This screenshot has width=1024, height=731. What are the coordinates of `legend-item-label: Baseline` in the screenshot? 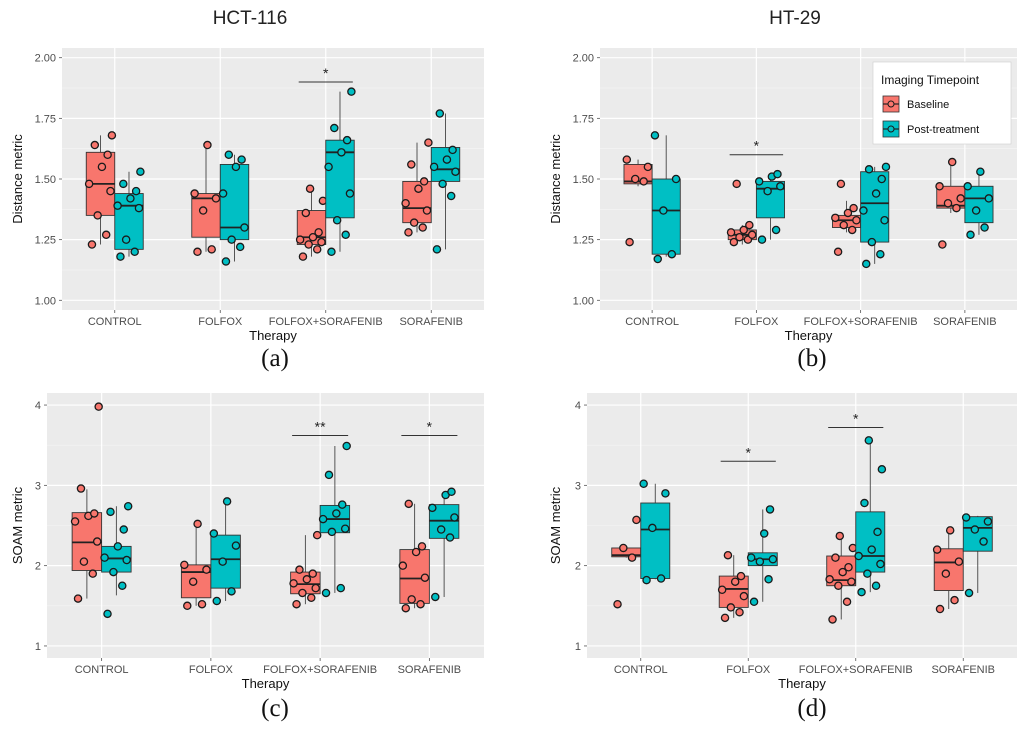 It's located at (928, 105).